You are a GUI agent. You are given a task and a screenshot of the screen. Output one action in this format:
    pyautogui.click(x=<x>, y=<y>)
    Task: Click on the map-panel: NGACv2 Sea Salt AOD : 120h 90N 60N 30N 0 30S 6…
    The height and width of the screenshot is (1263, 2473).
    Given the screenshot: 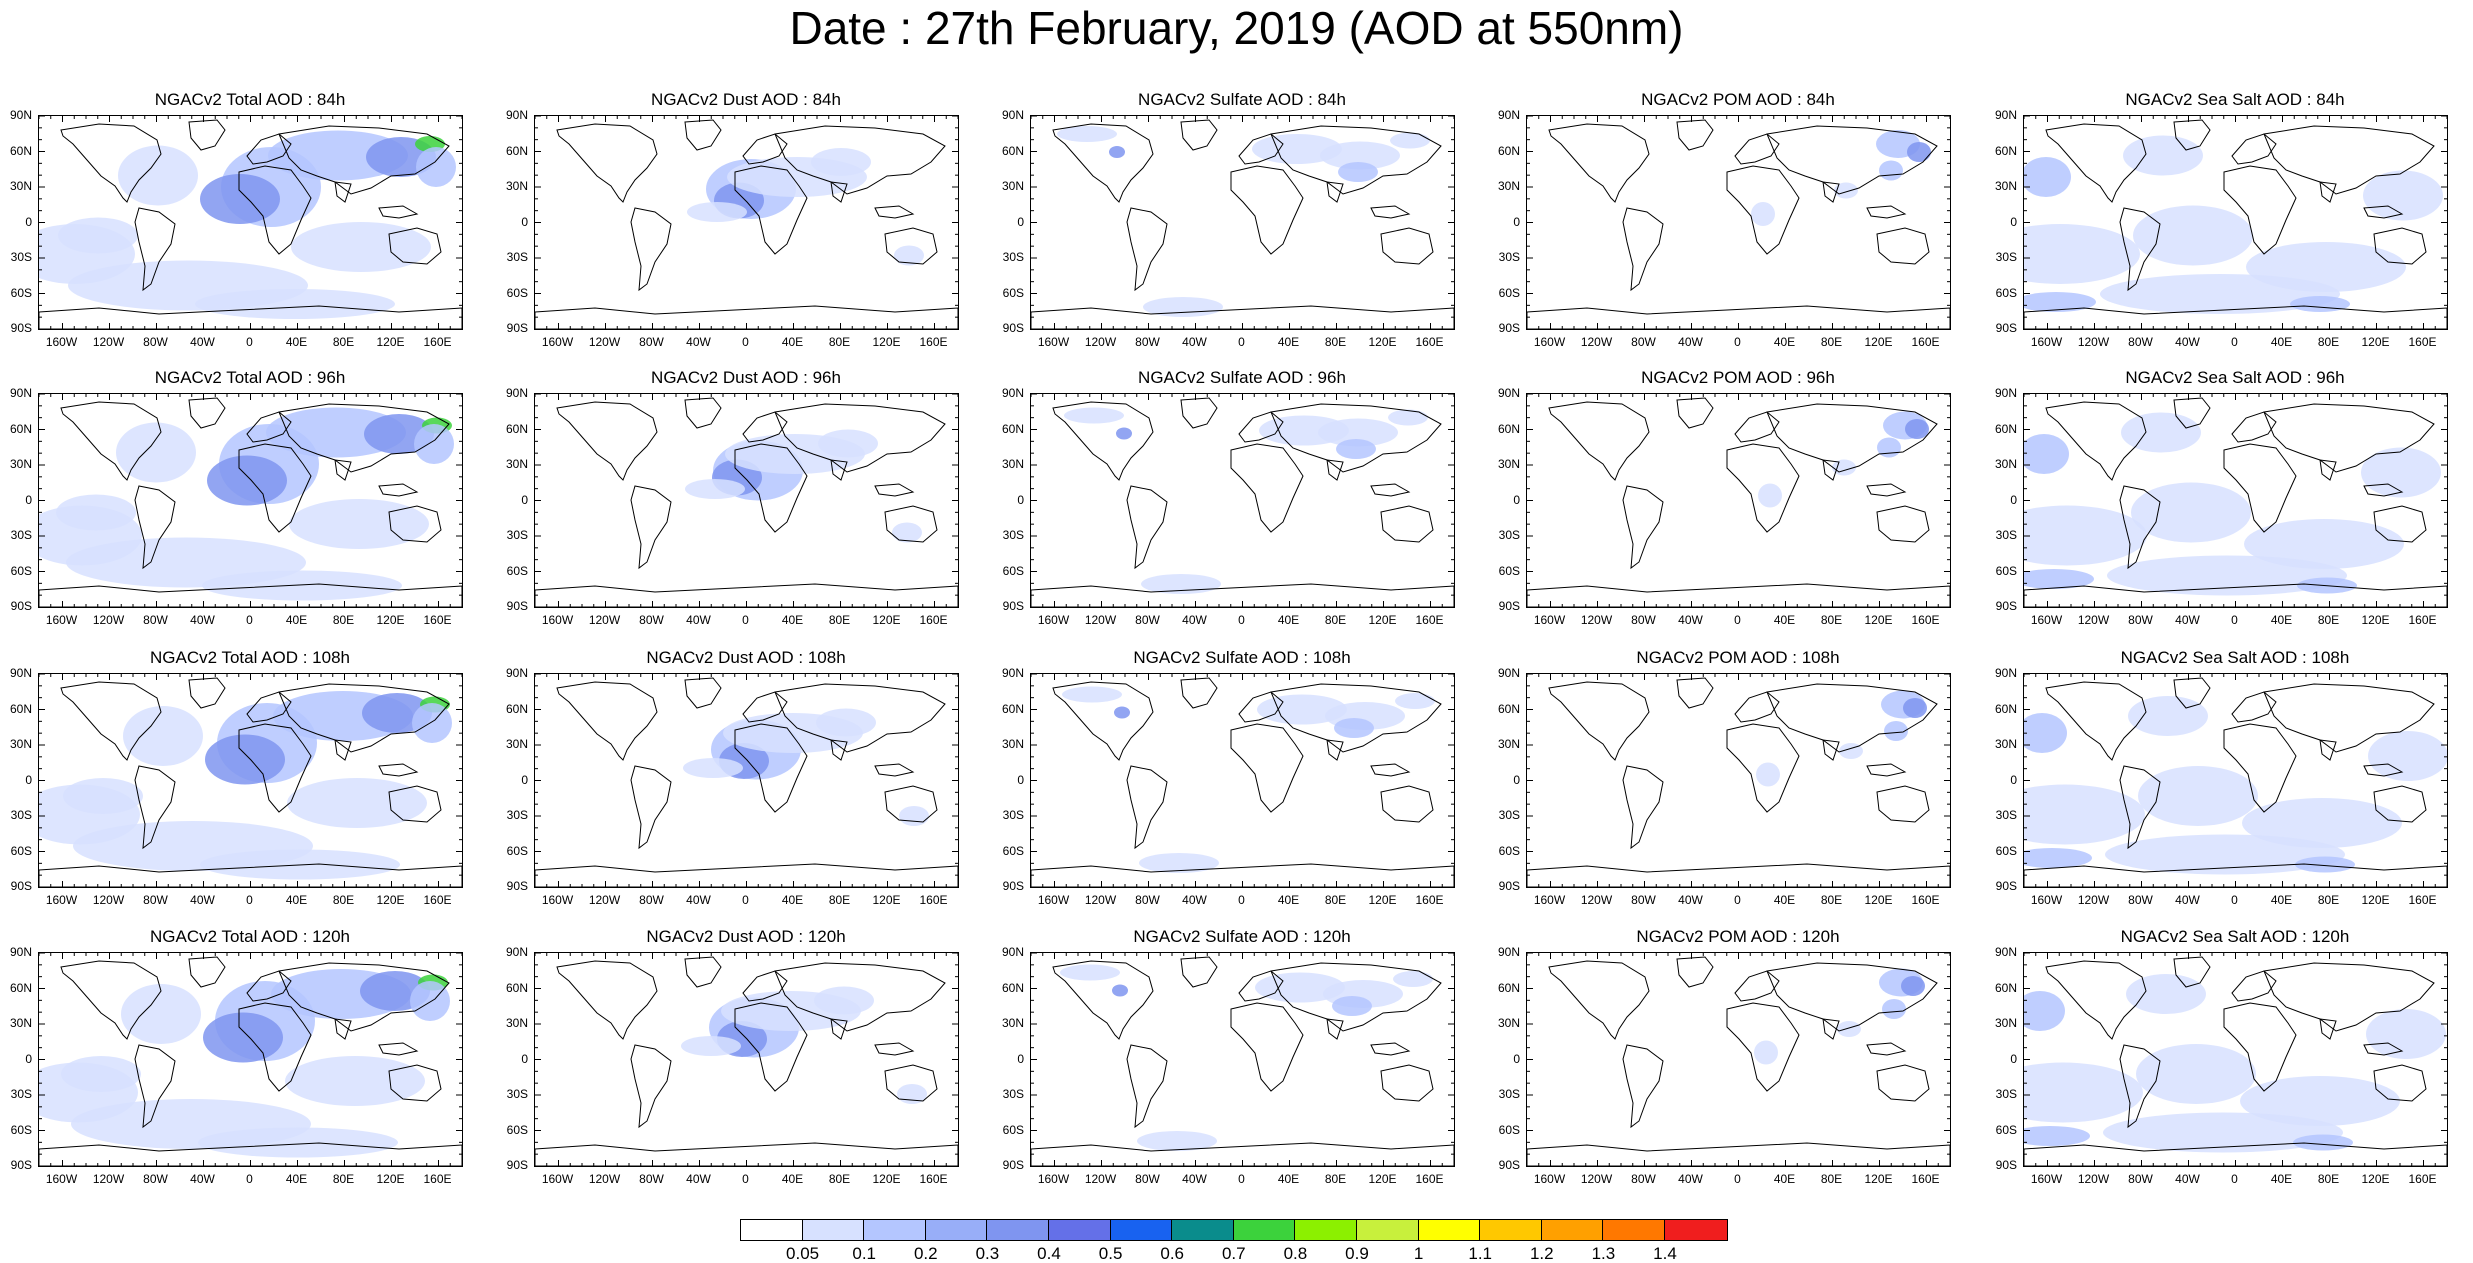 What is the action you would take?
    pyautogui.click(x=2229, y=1062)
    